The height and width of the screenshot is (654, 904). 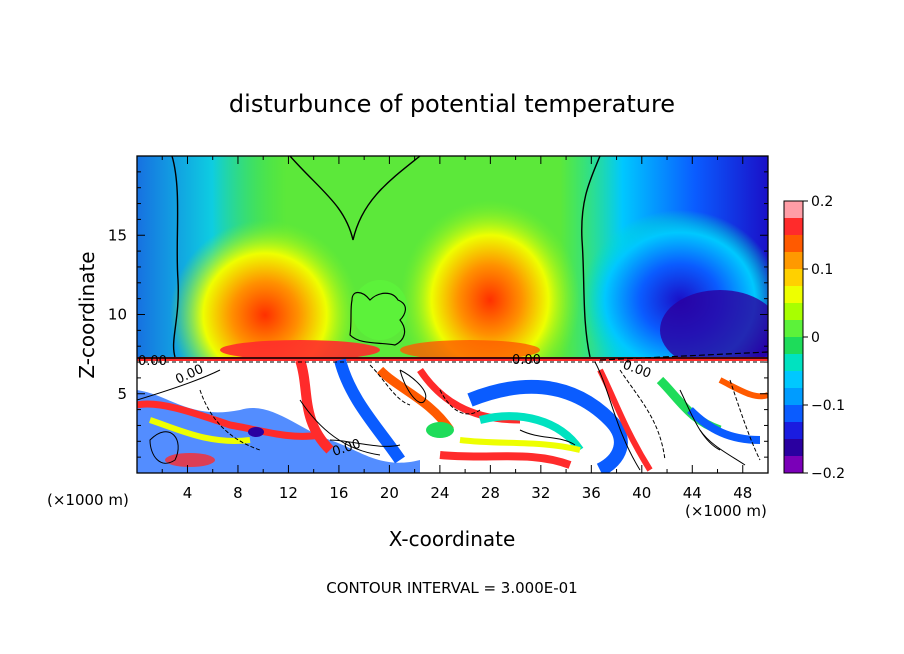 I want to click on x-tick-label: 12, so click(x=288, y=493).